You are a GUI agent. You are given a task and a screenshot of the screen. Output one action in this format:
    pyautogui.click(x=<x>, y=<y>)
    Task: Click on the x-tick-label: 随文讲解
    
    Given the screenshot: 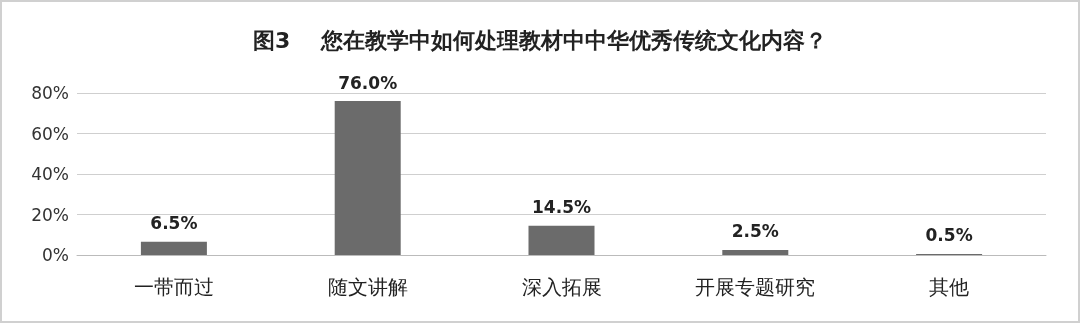 What is the action you would take?
    pyautogui.click(x=367, y=287)
    